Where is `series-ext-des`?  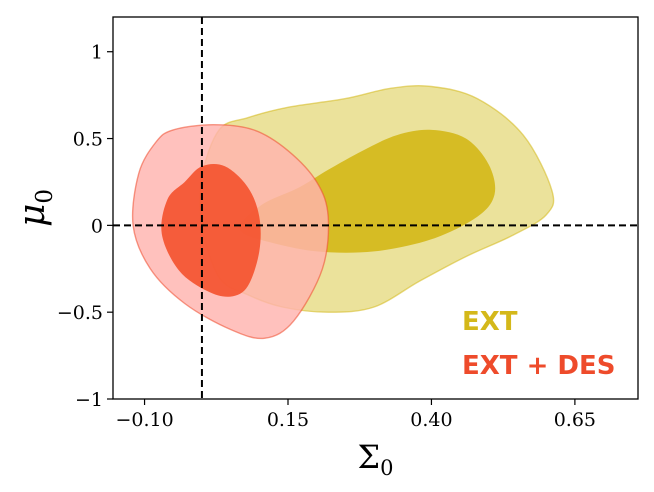 series-ext-des is located at coordinates (230, 231).